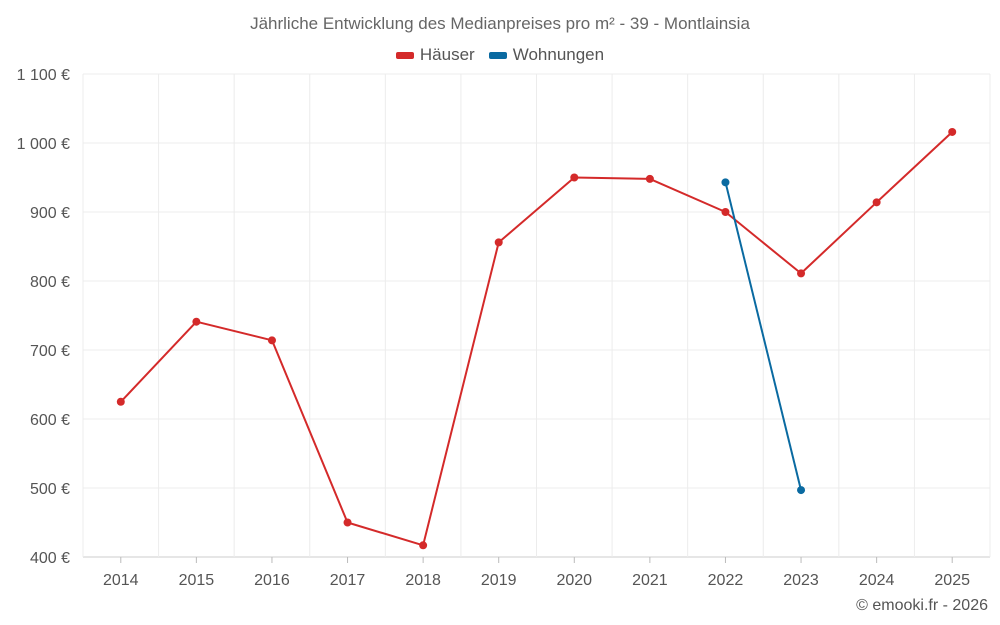 The image size is (1000, 625). What do you see at coordinates (447, 54) in the screenshot?
I see `legend-label: Häuser` at bounding box center [447, 54].